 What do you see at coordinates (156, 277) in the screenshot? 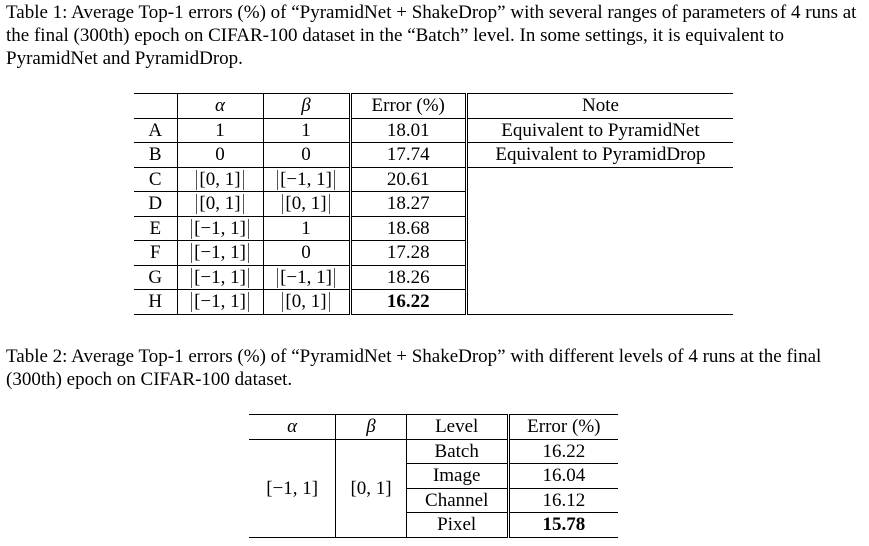
I see `row-id: G` at bounding box center [156, 277].